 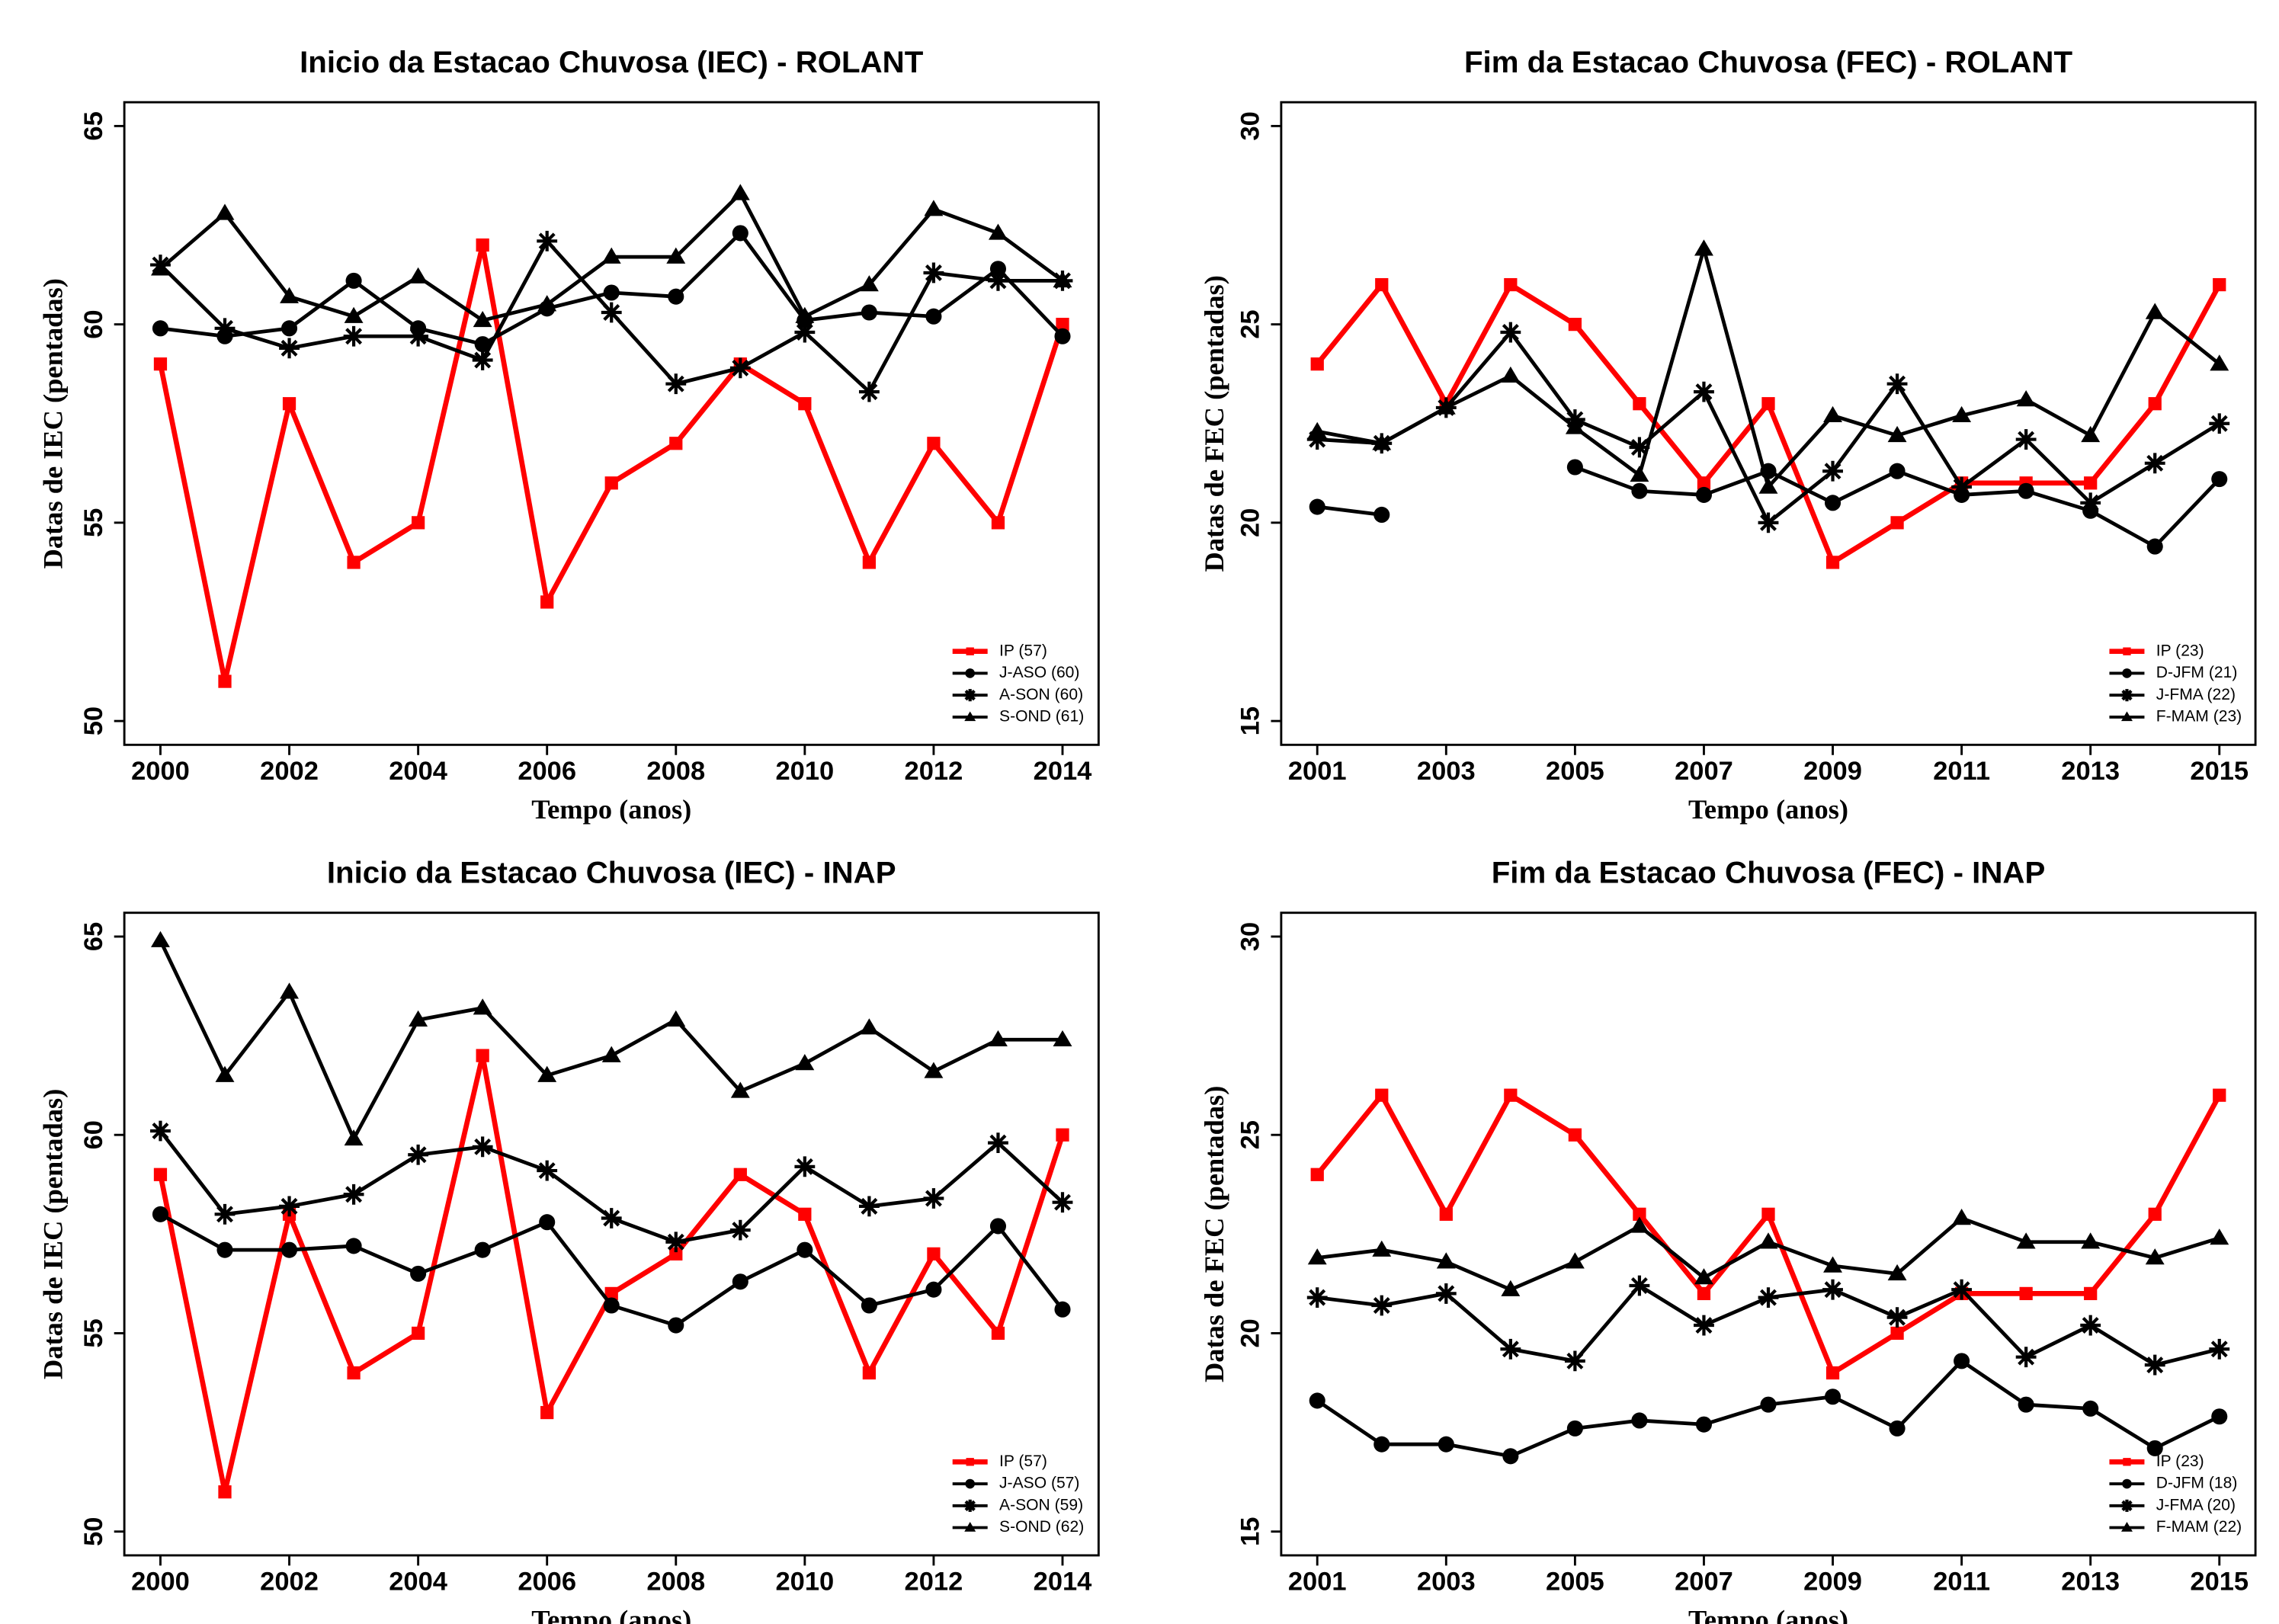 I want to click on y-tick-label: 20, so click(x=1250, y=1333).